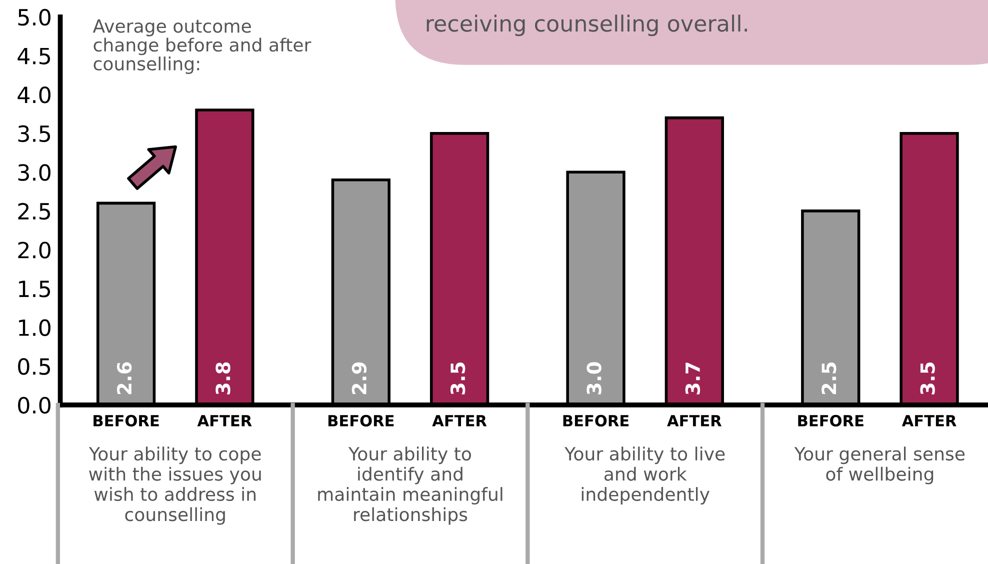 The image size is (988, 564). Describe the element at coordinates (586, 25) in the screenshot. I see `annotation: receiving counselling overall.` at that location.